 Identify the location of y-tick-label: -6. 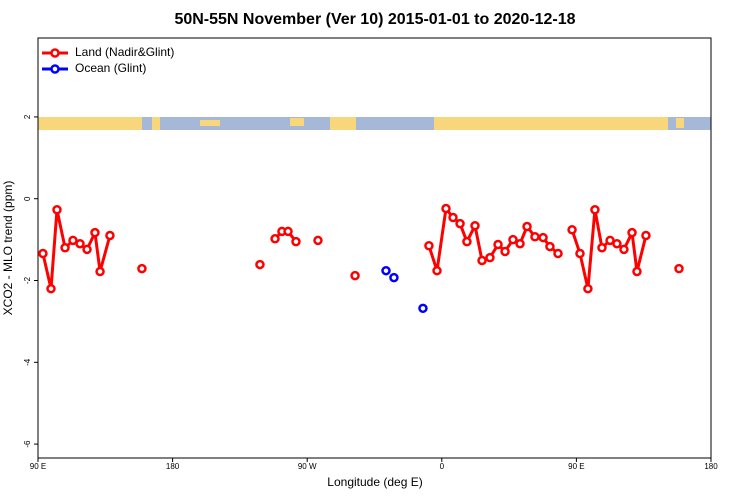
(27, 444).